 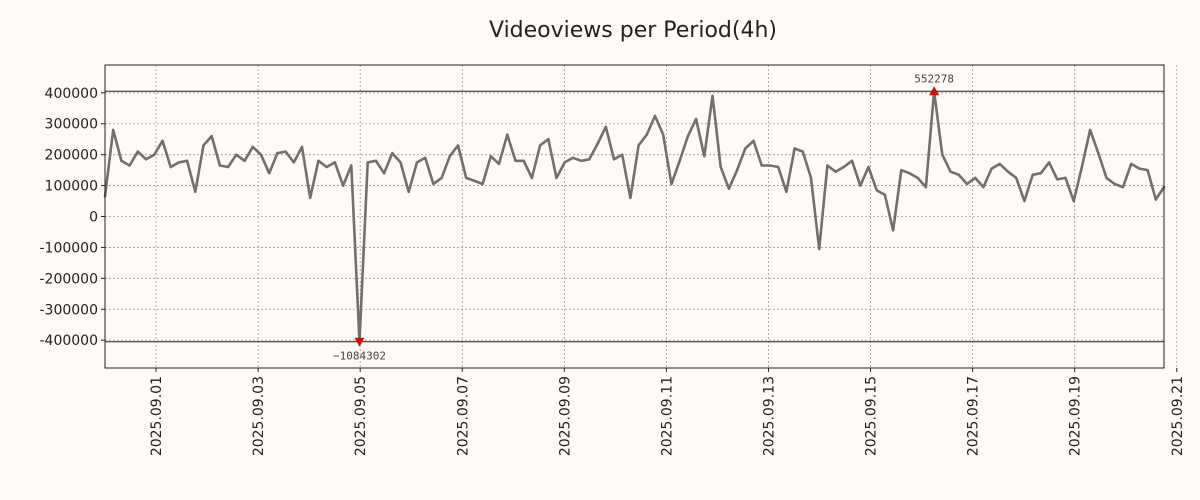 I want to click on trough-marker, so click(x=359, y=342).